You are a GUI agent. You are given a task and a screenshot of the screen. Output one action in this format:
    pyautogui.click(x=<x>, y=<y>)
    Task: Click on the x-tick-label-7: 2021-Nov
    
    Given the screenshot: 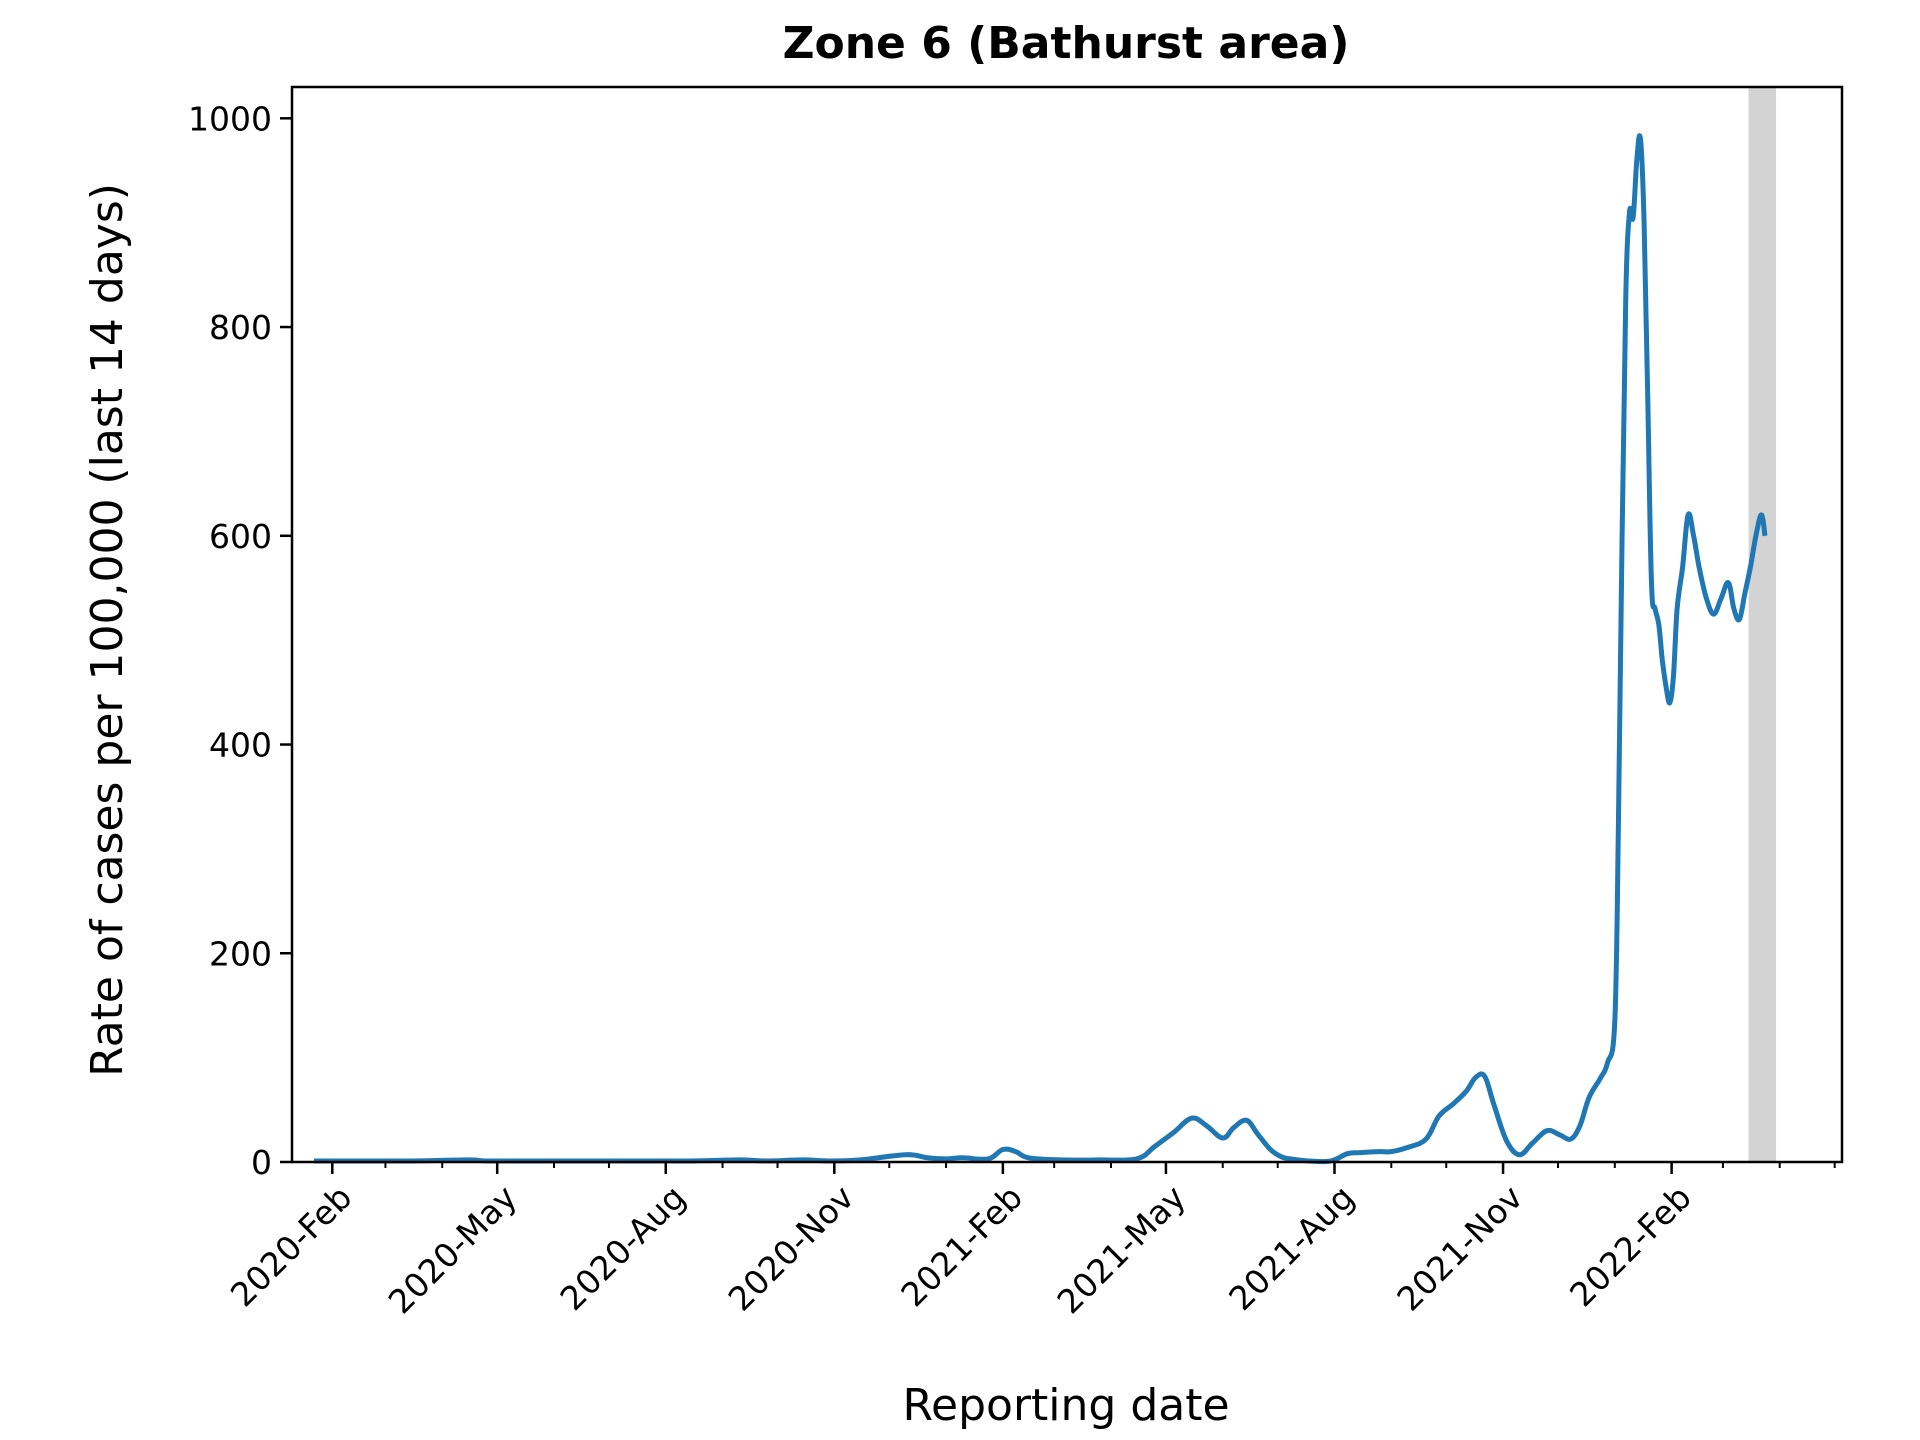 What is the action you would take?
    pyautogui.click(x=1459, y=1248)
    